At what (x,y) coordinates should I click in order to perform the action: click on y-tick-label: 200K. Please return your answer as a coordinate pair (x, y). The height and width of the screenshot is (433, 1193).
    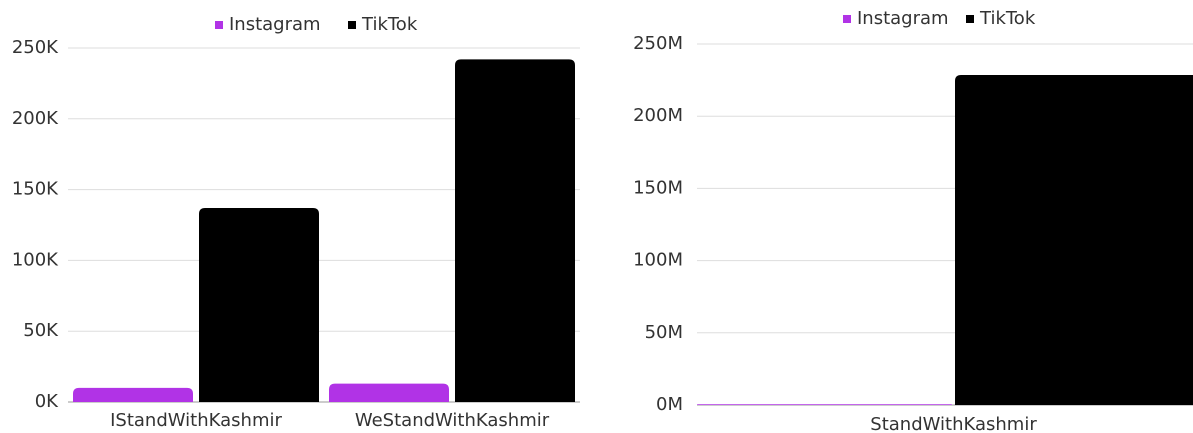
    Looking at the image, I should click on (35, 118).